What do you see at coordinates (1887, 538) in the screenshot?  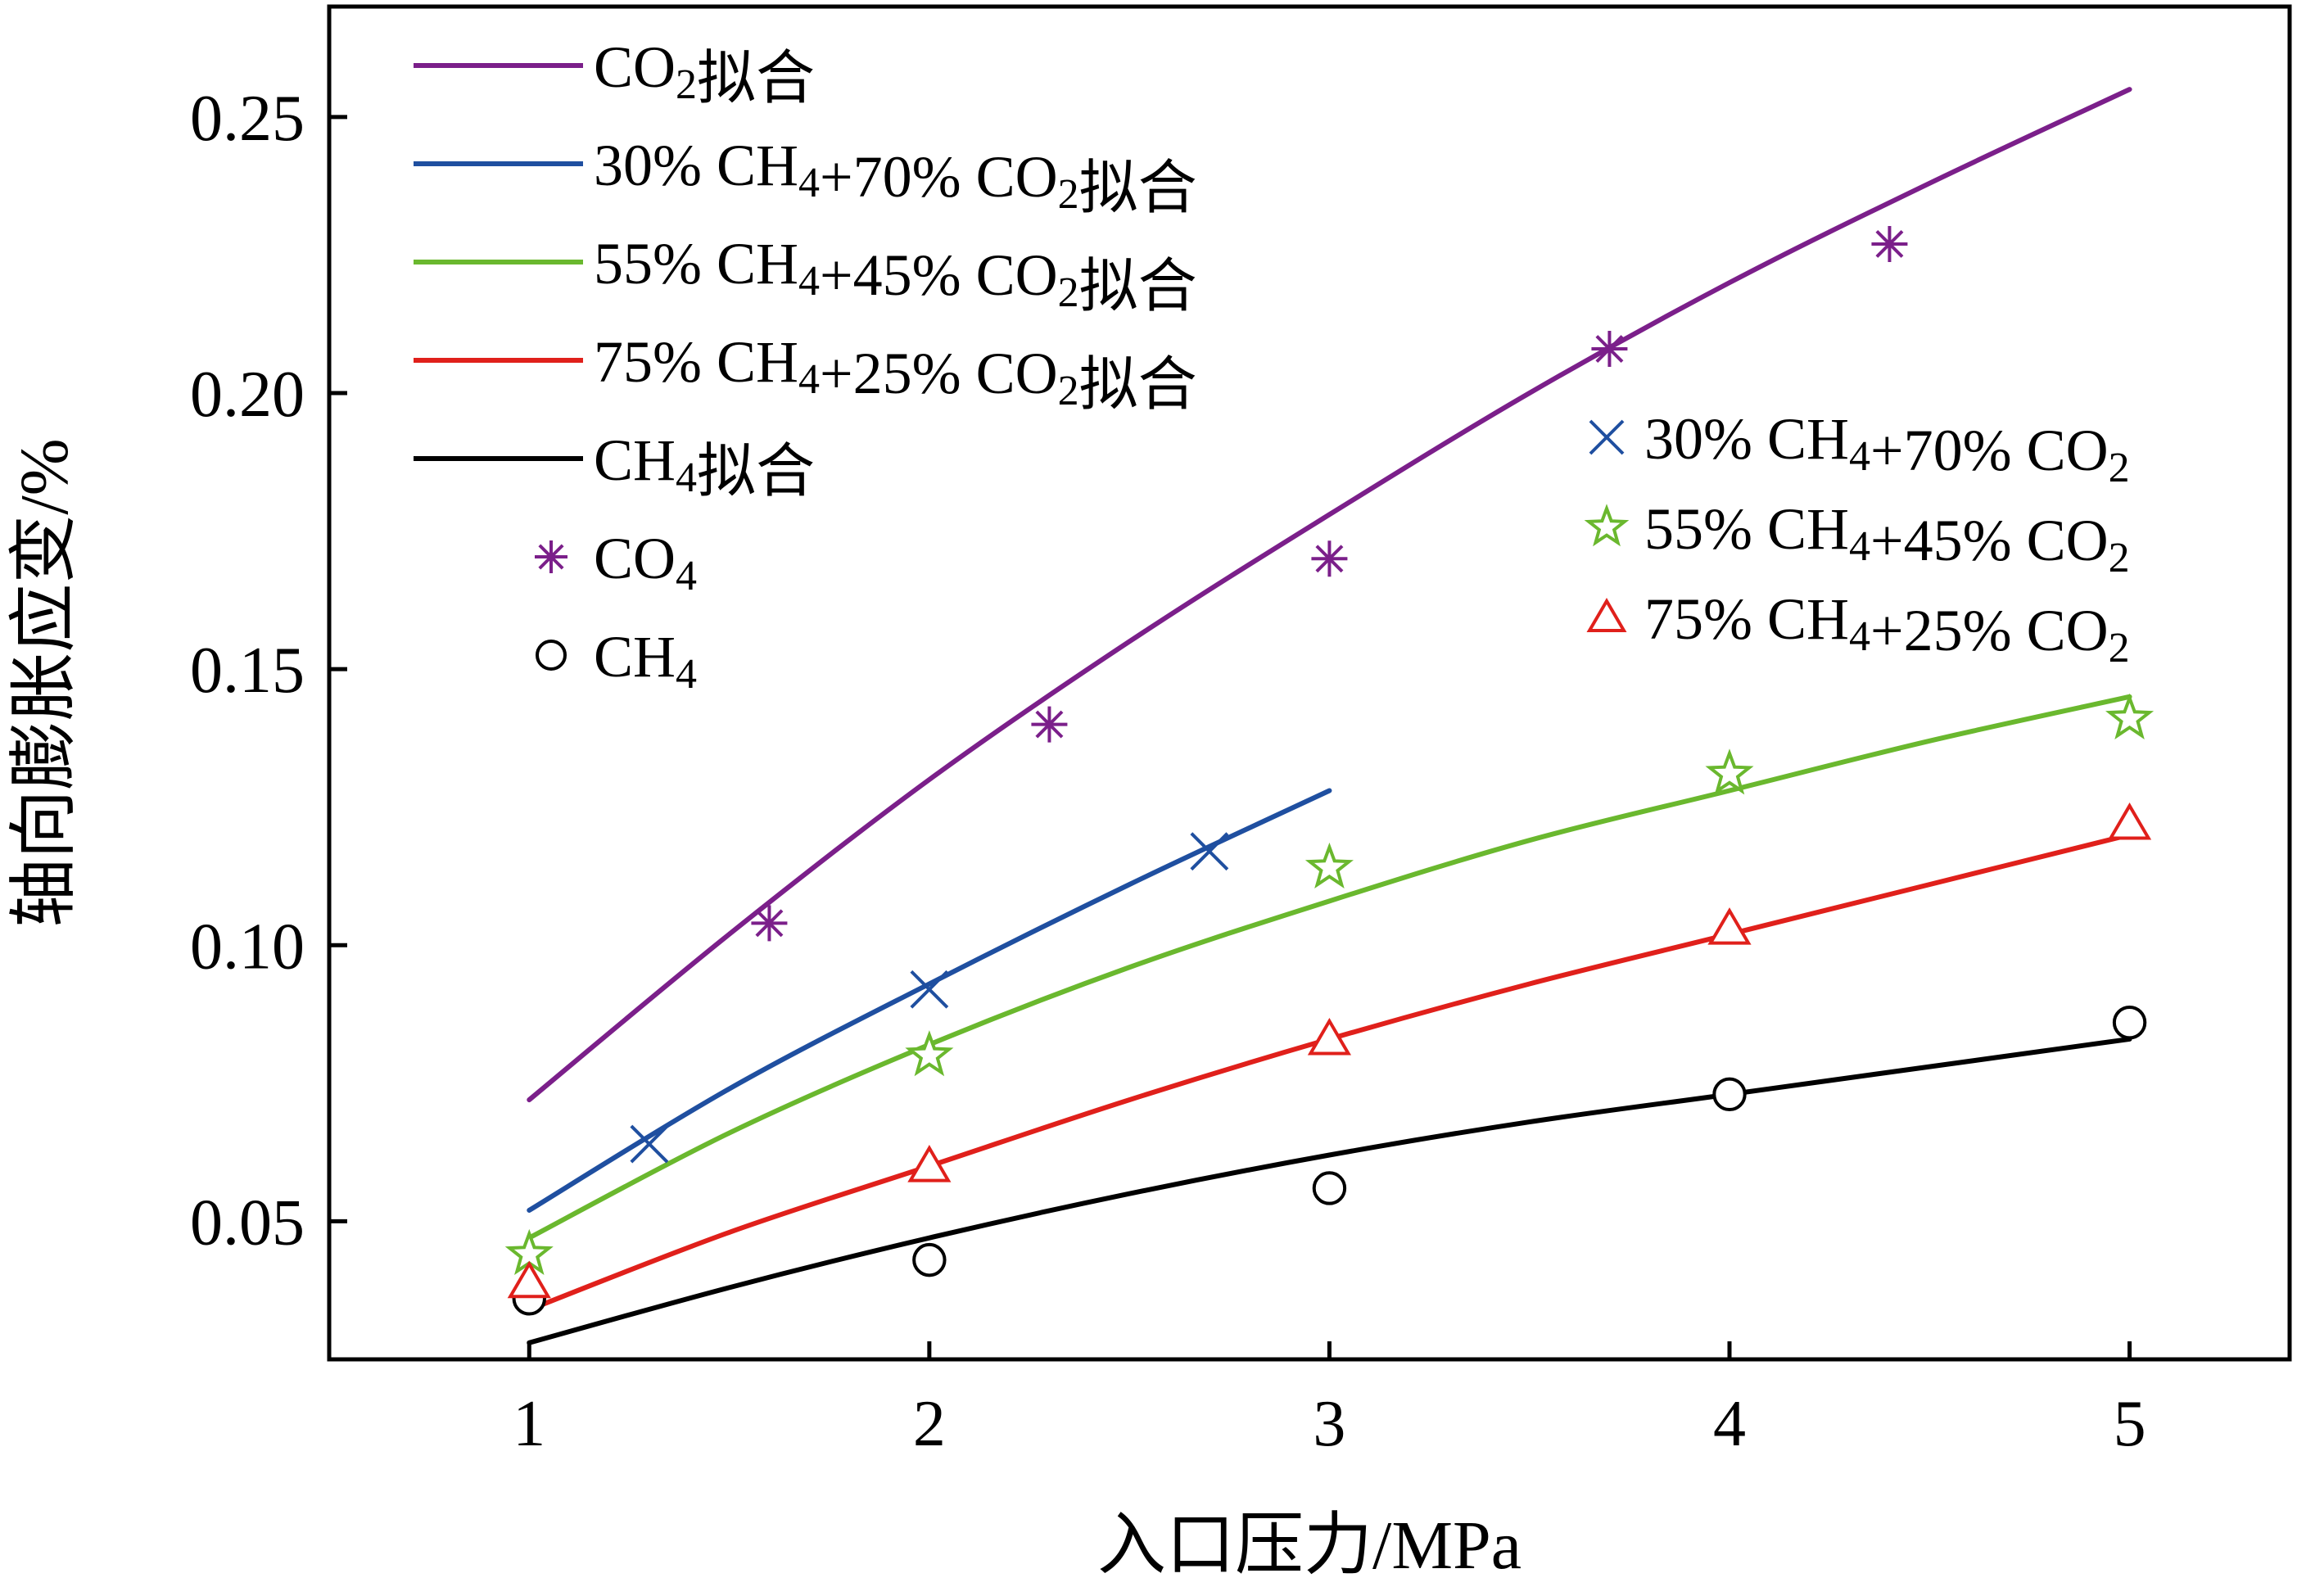 I see `legend-label-marker-3: 55% CH4+45% CO2` at bounding box center [1887, 538].